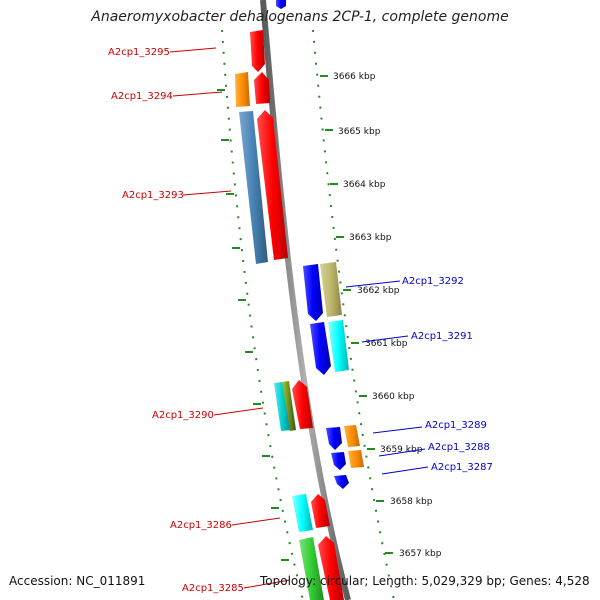  Describe the element at coordinates (281, 4) in the screenshot. I see `gene-arrow-clipped-top` at that location.